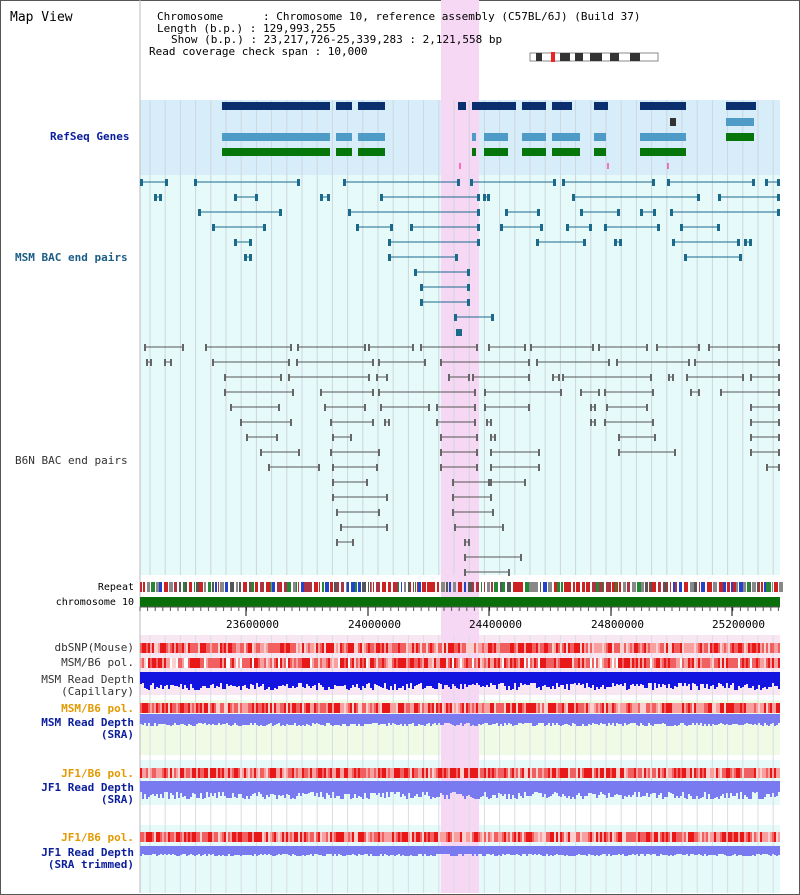 This screenshot has width=800, height=895. Describe the element at coordinates (87, 722) in the screenshot. I see `track-label-msm-depth-sra: MSM Read Depth` at that location.